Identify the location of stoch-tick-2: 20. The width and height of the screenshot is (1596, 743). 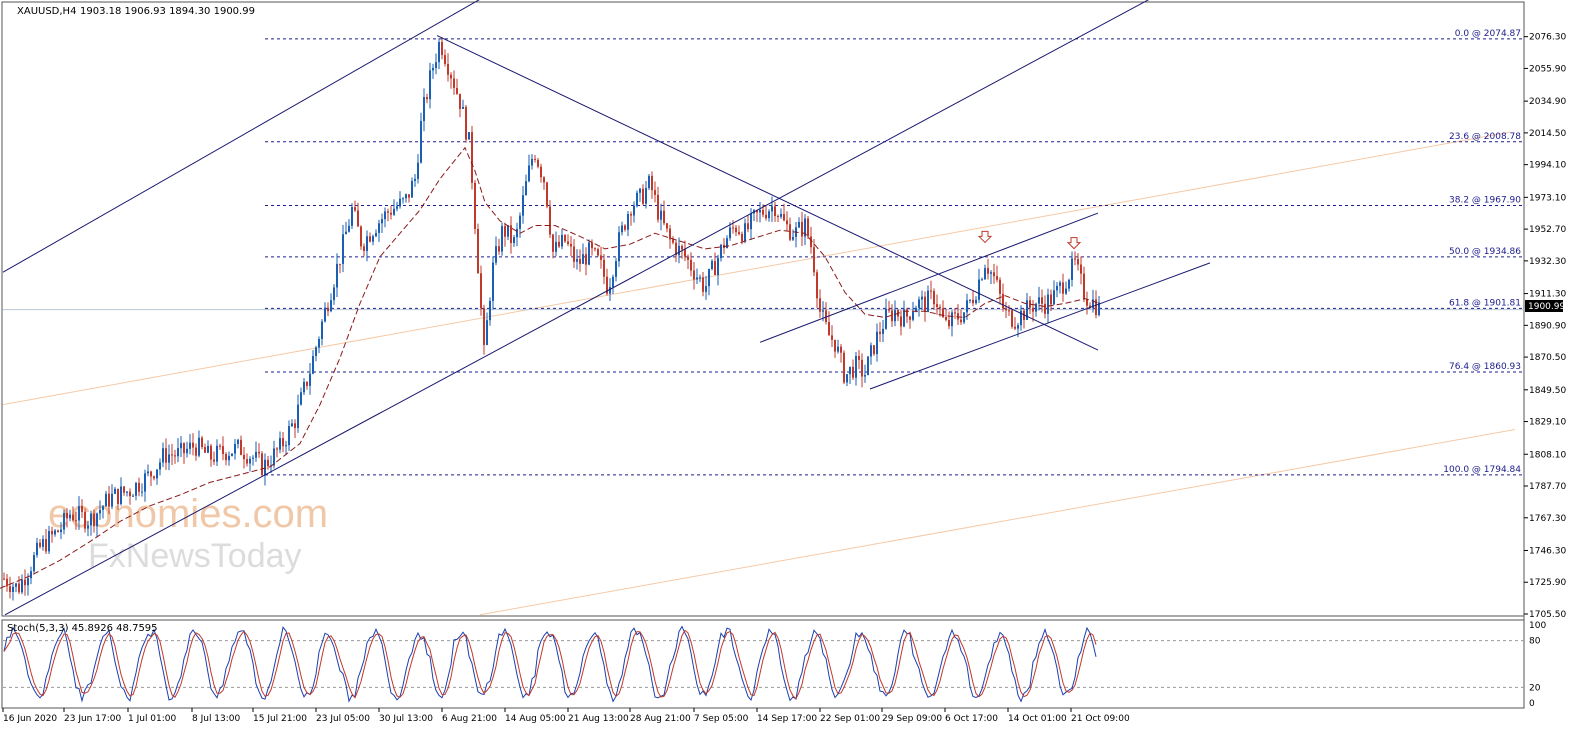
(1535, 688).